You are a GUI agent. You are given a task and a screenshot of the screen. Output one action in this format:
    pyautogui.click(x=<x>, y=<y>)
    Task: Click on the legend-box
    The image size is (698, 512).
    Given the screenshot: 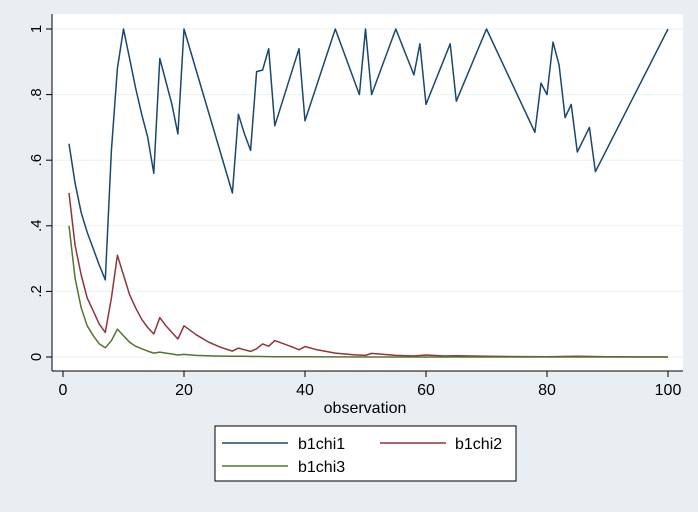 What is the action you would take?
    pyautogui.click(x=365, y=453)
    